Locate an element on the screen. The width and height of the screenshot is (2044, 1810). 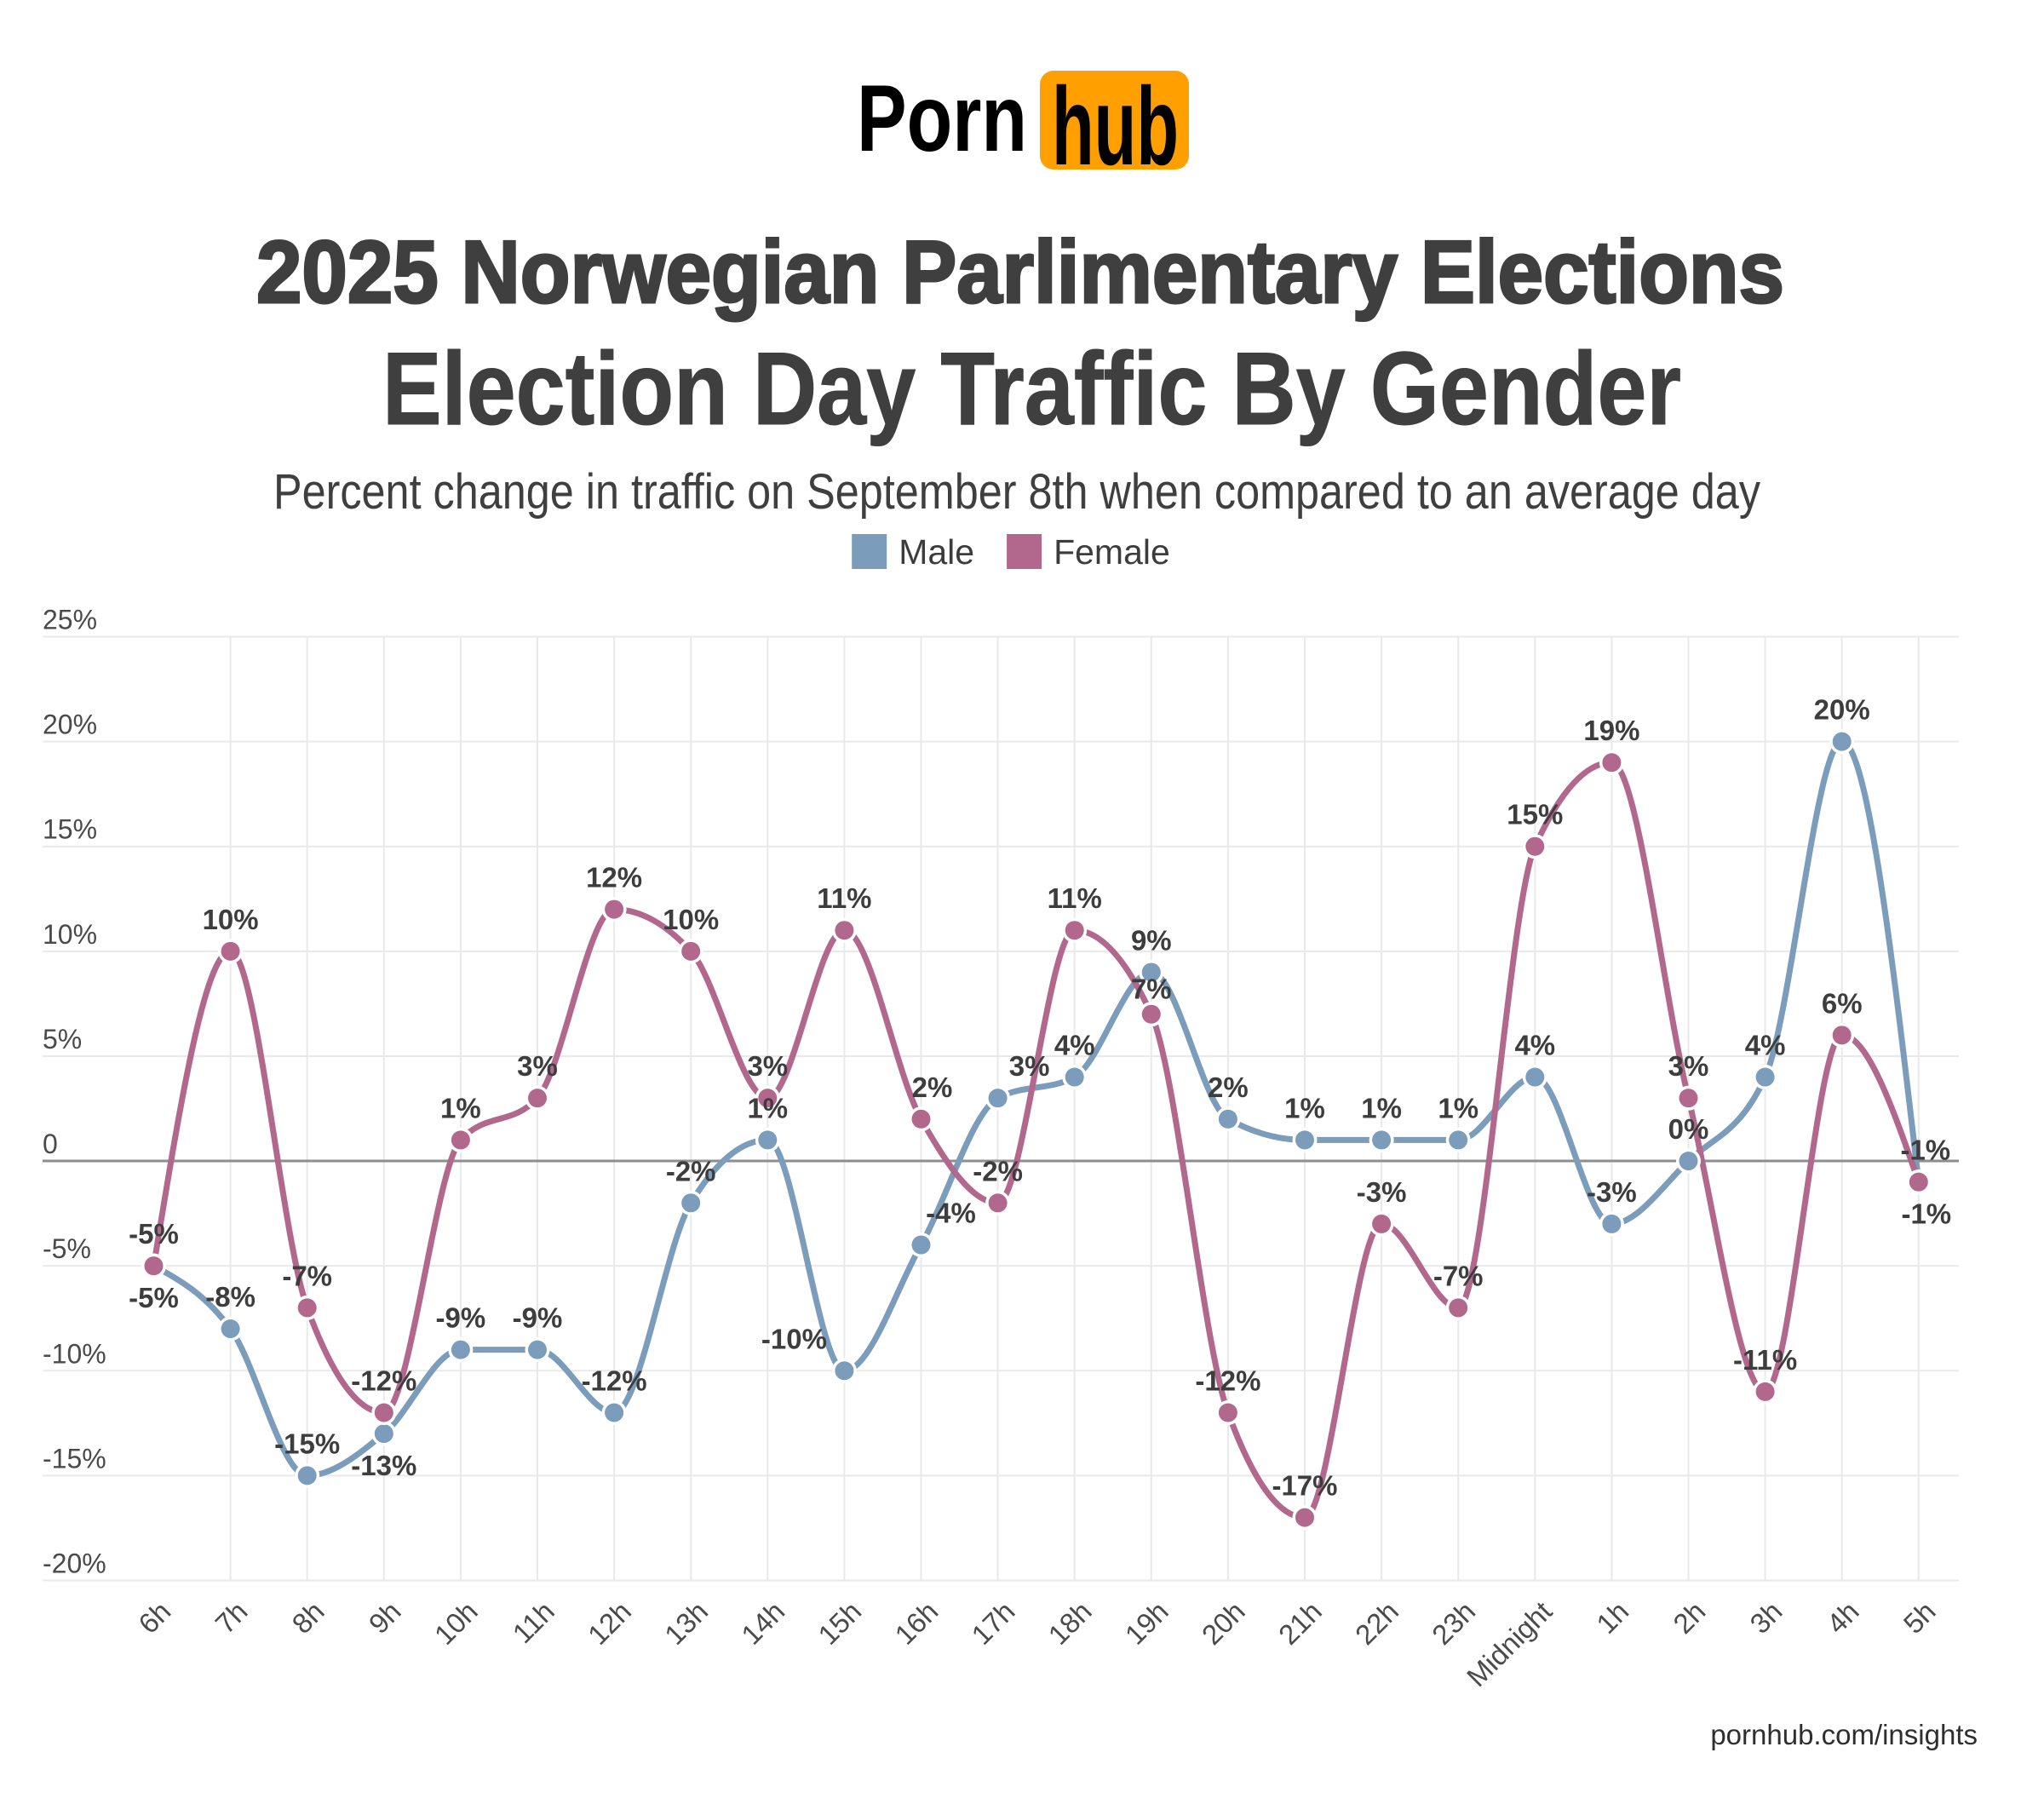
x-tick-label: 14h is located at coordinates (762, 1623).